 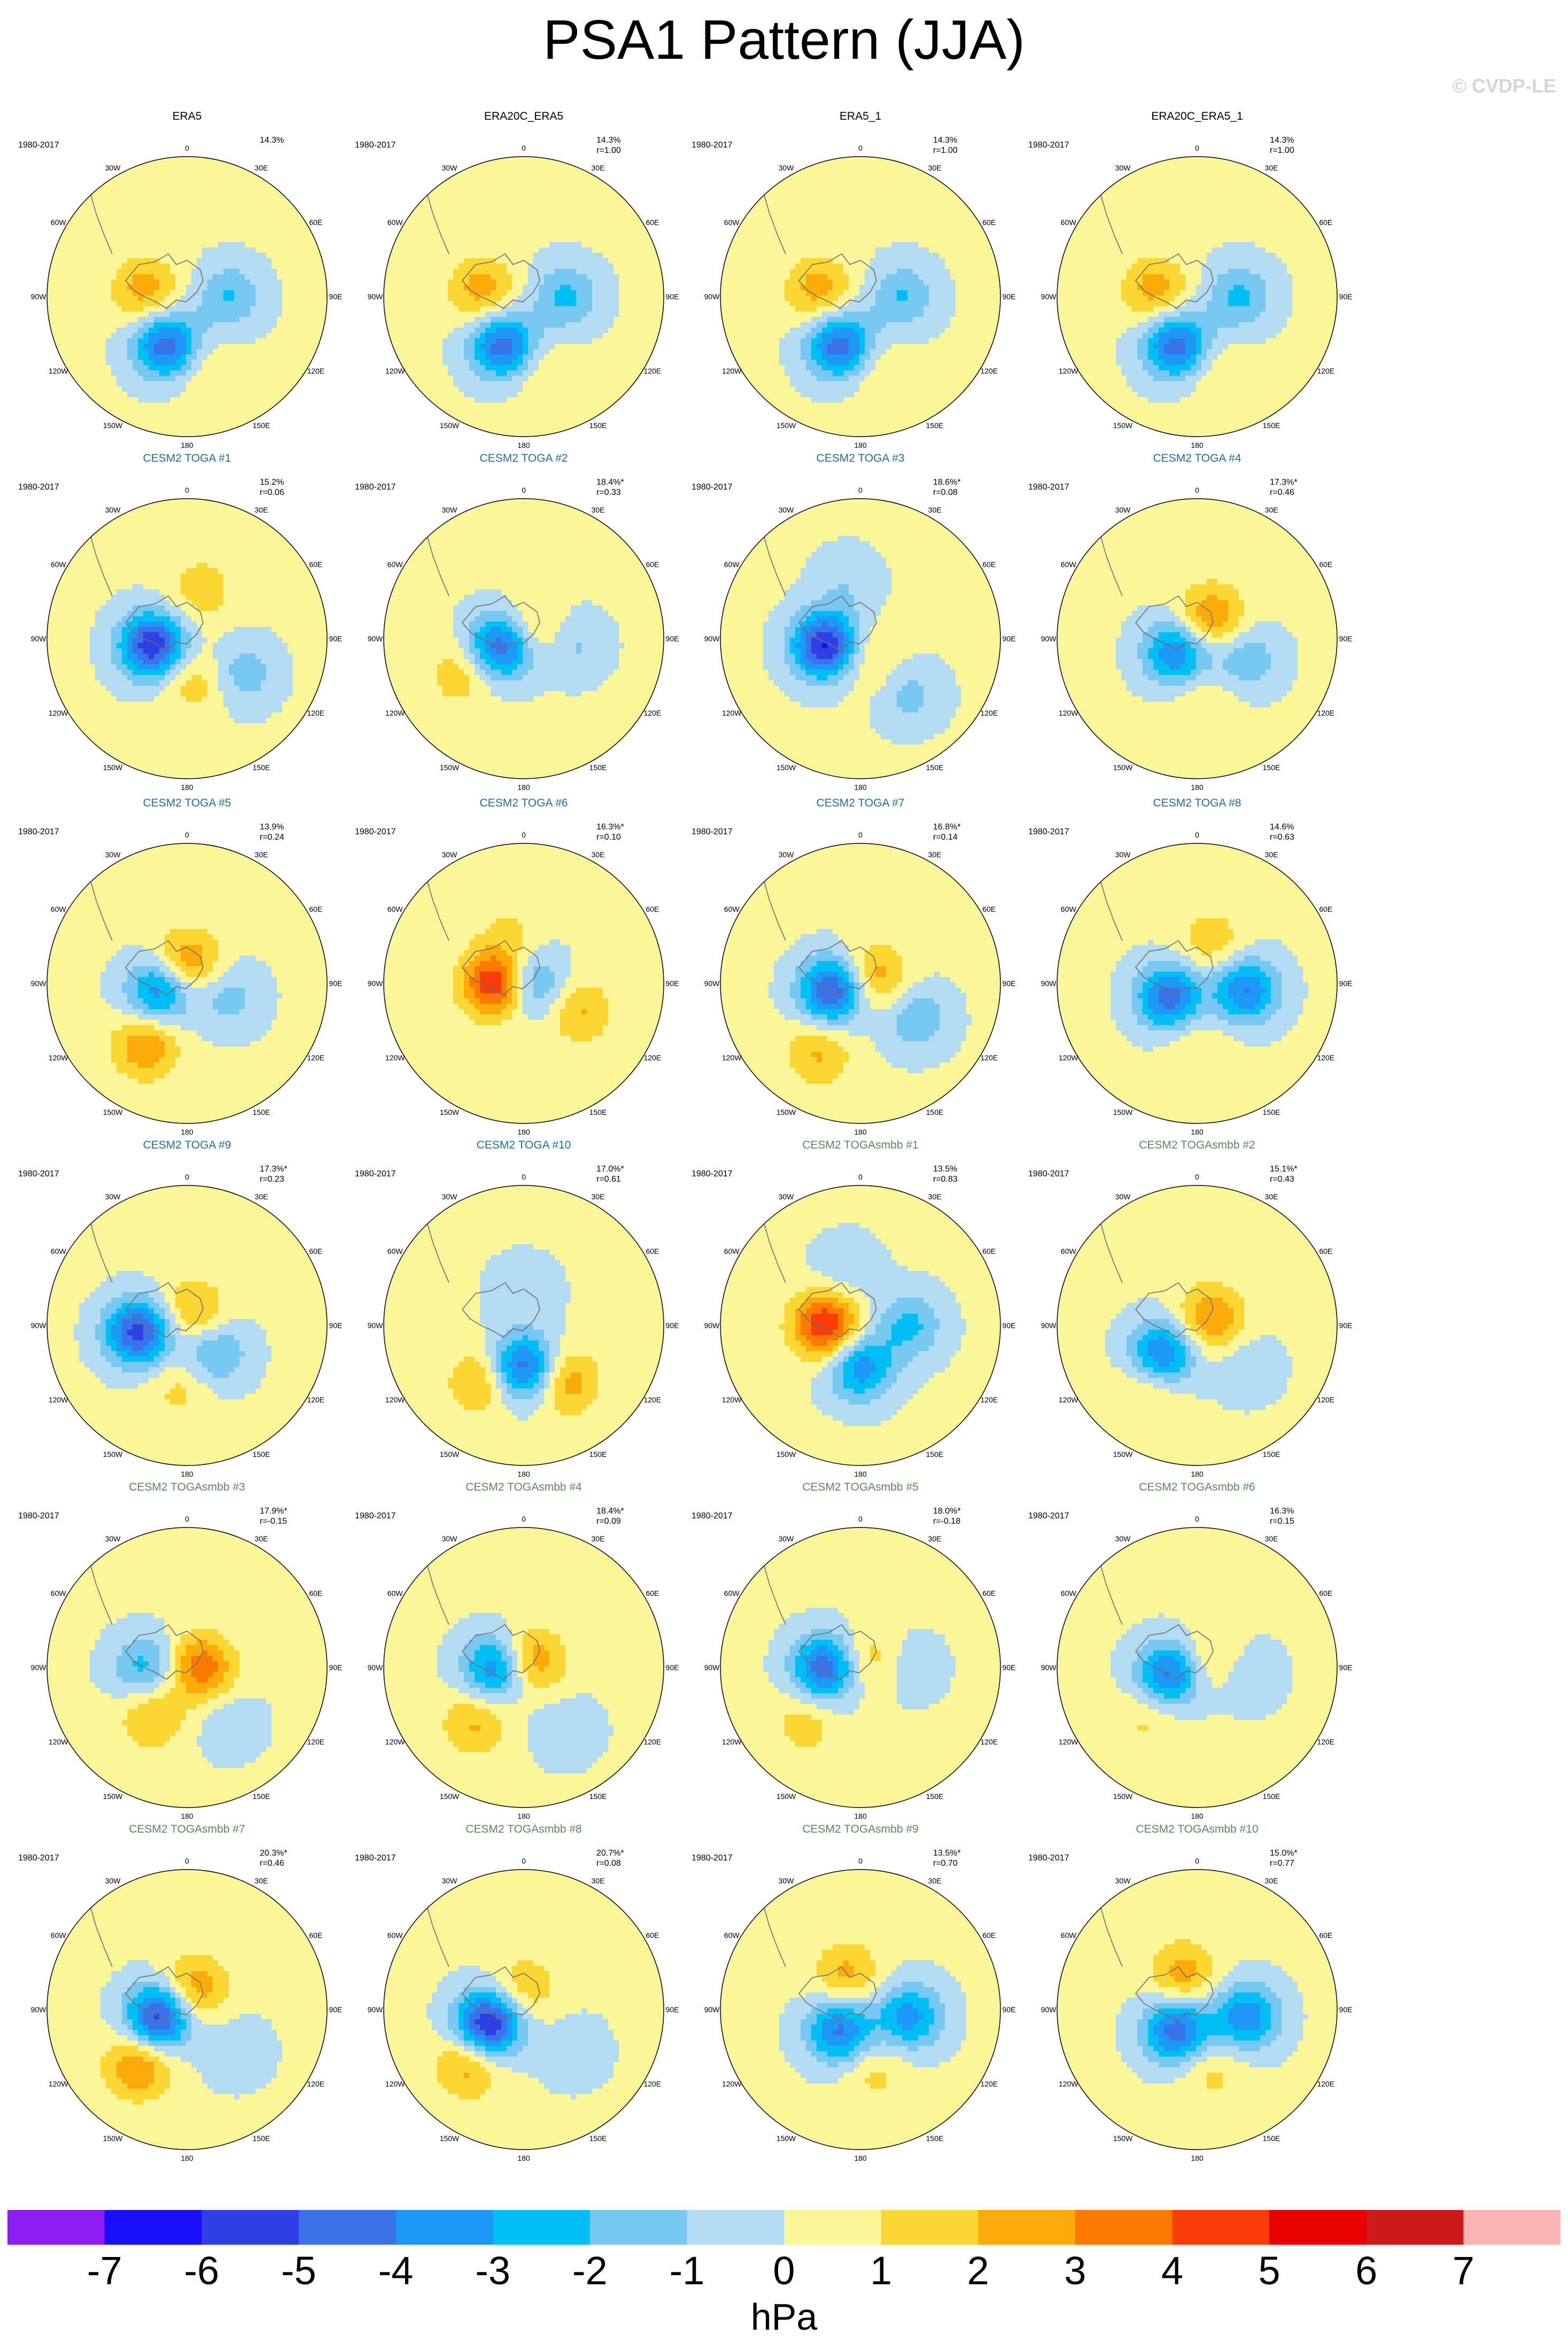 What do you see at coordinates (272, 140) in the screenshot?
I see `panel-variance-explained: 14.3%` at bounding box center [272, 140].